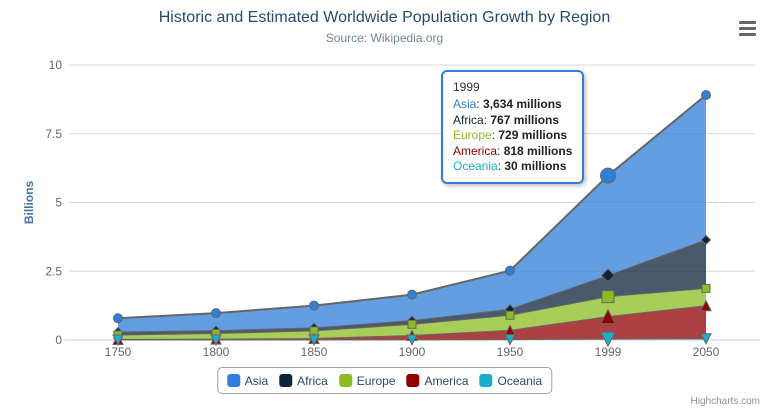 This screenshot has height=416, width=769. What do you see at coordinates (58, 340) in the screenshot?
I see `y-axis-tick-label: 0` at bounding box center [58, 340].